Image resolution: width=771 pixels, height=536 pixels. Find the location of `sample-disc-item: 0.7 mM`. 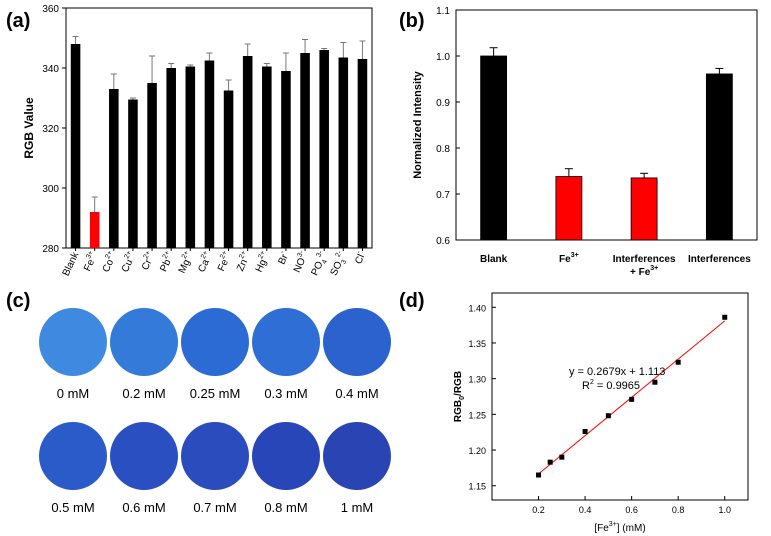

sample-disc-item: 0.7 mM is located at coordinates (215, 468).